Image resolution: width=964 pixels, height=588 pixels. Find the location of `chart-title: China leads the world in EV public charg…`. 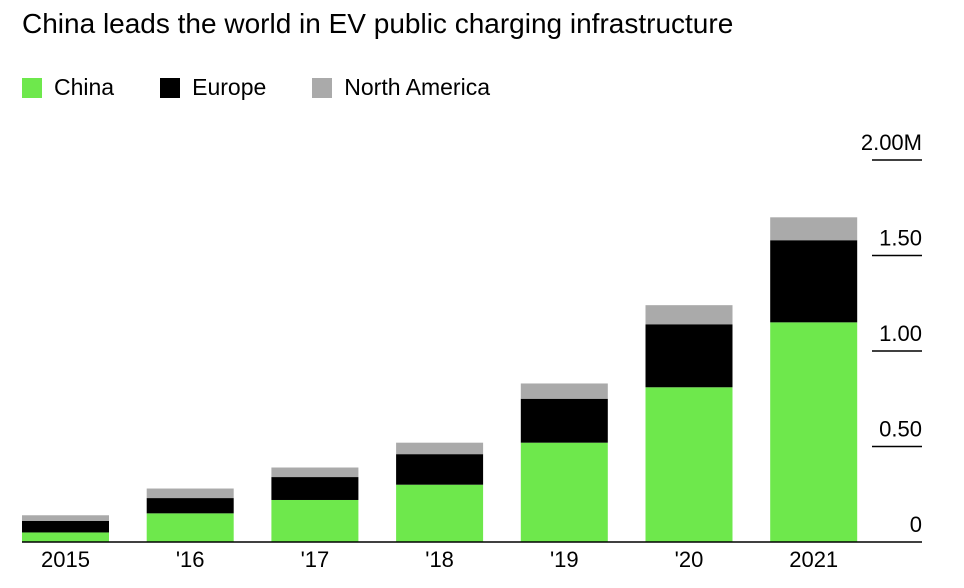

chart-title: China leads the world in EV public charg… is located at coordinates (378, 23).